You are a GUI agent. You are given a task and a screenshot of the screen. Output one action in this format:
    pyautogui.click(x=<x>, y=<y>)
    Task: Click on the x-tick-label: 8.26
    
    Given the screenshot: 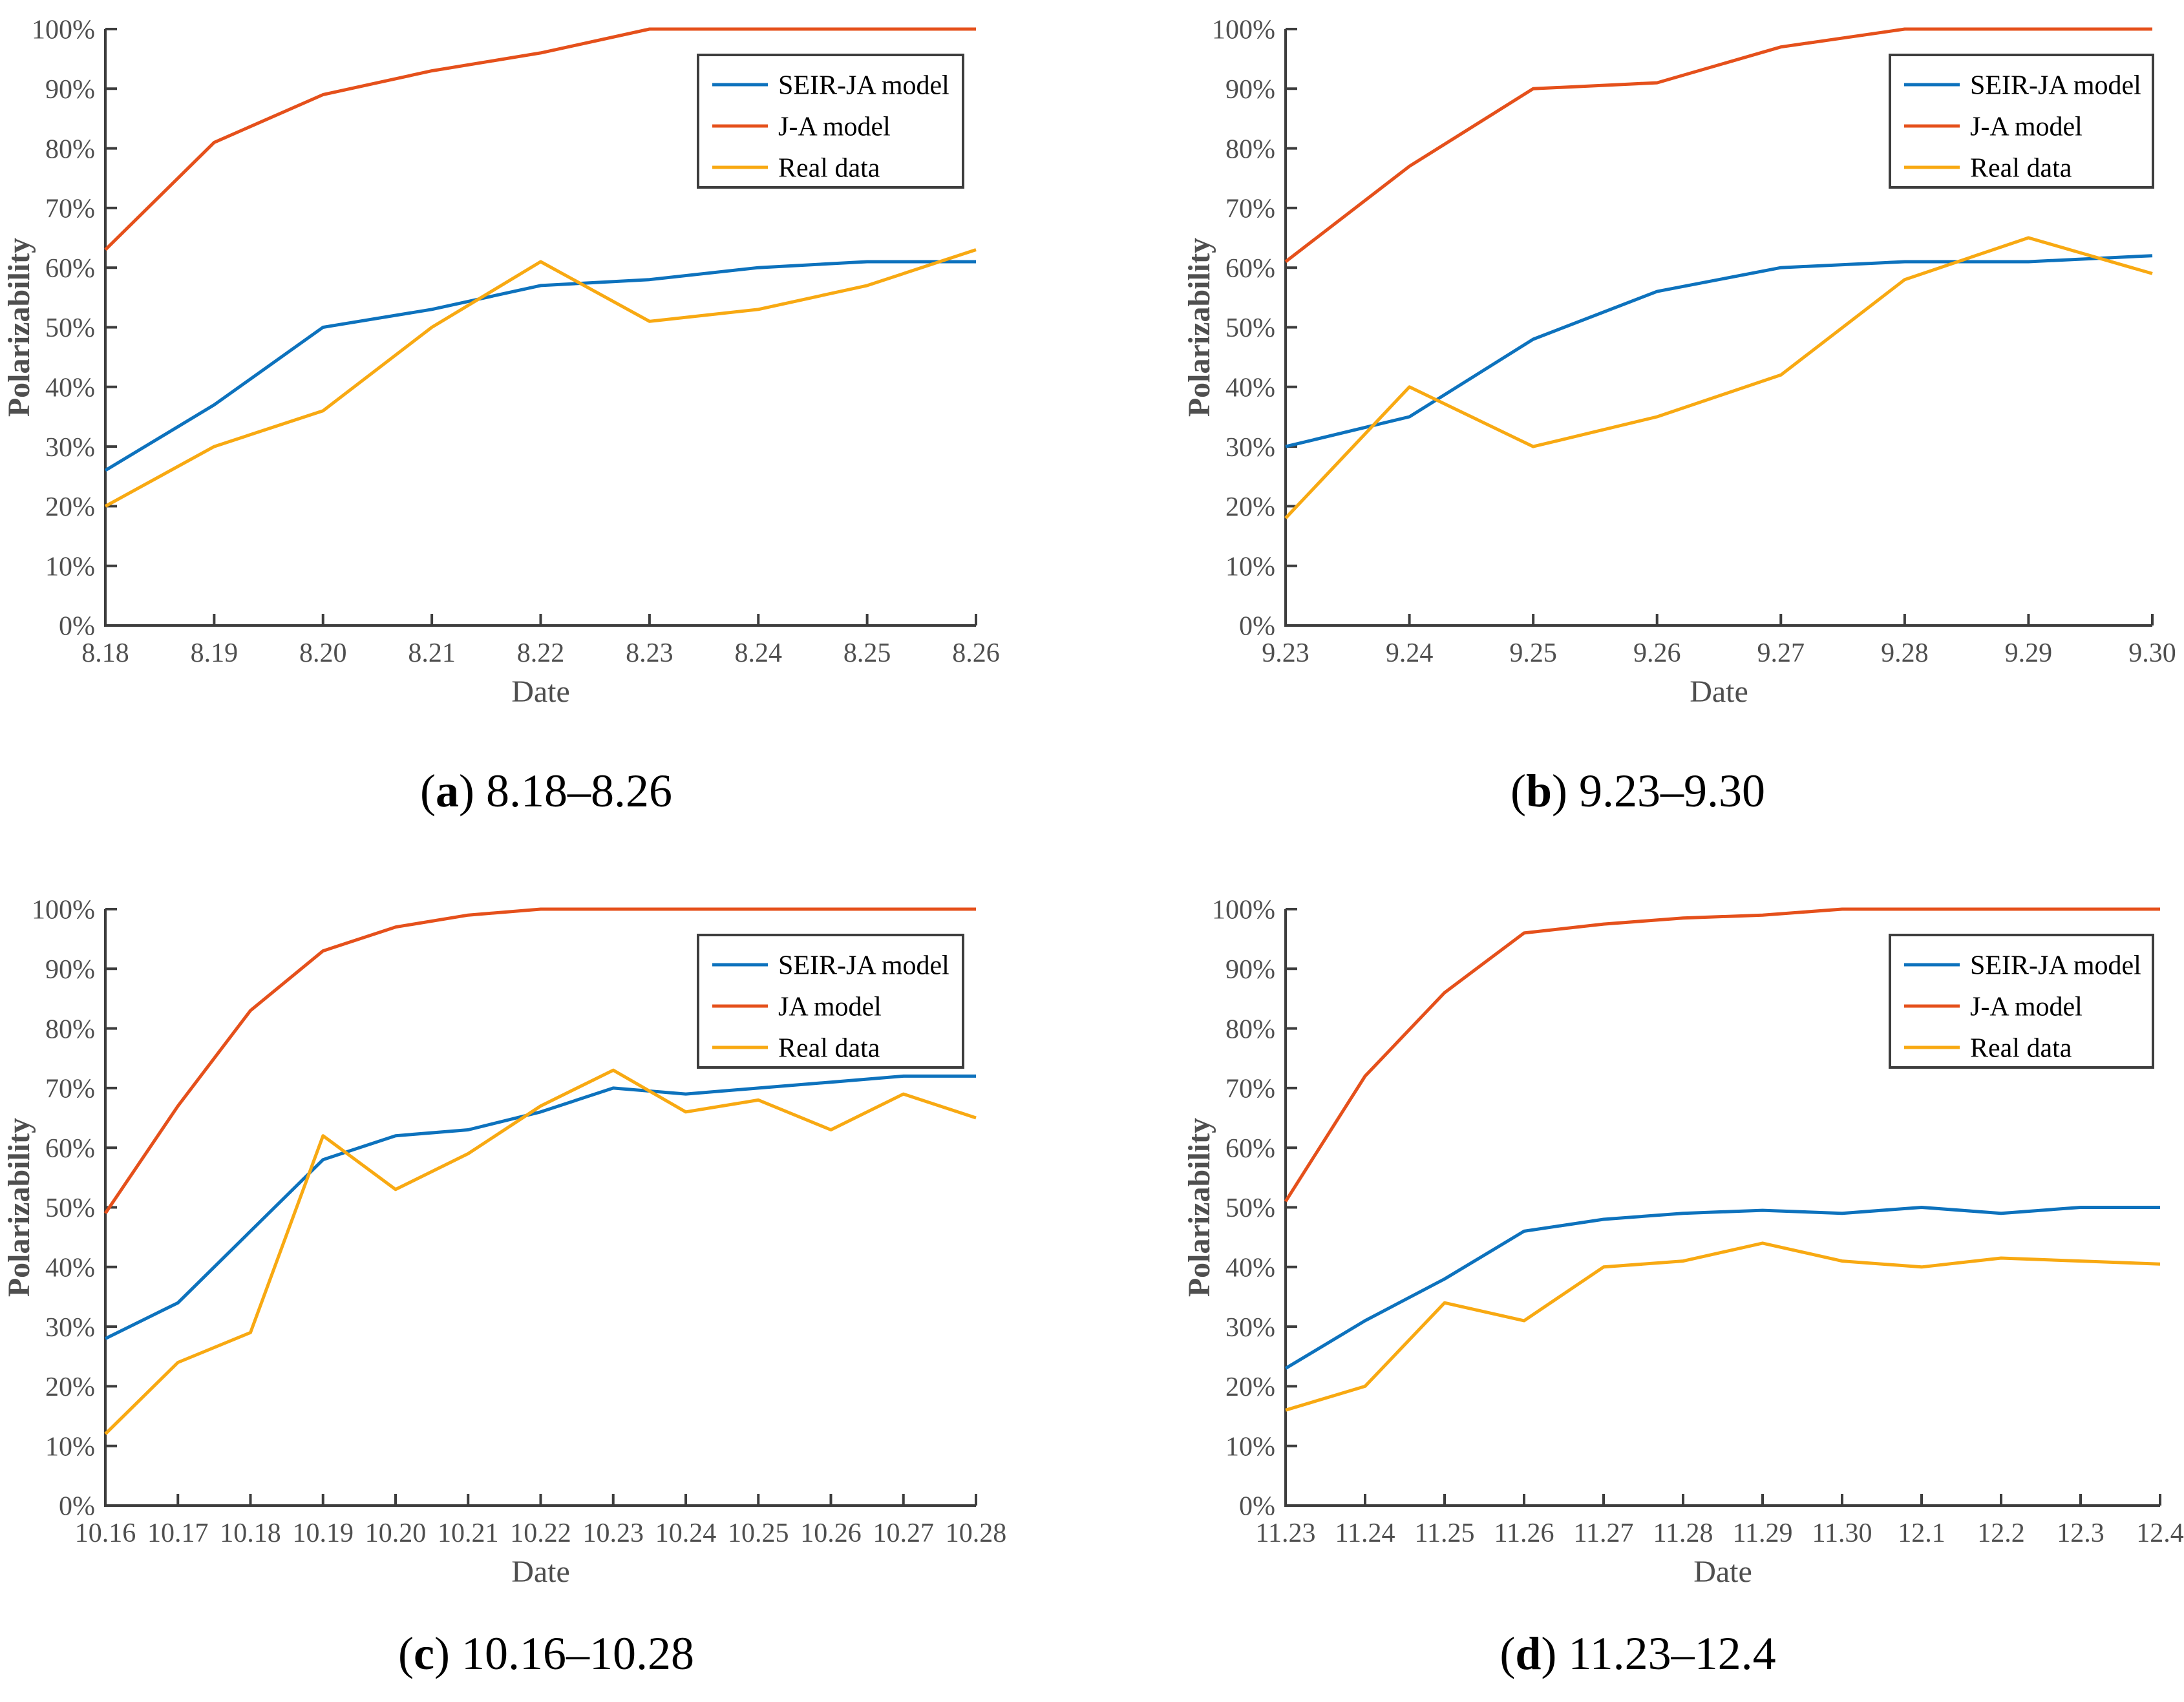 What is the action you would take?
    pyautogui.click(x=976, y=653)
    